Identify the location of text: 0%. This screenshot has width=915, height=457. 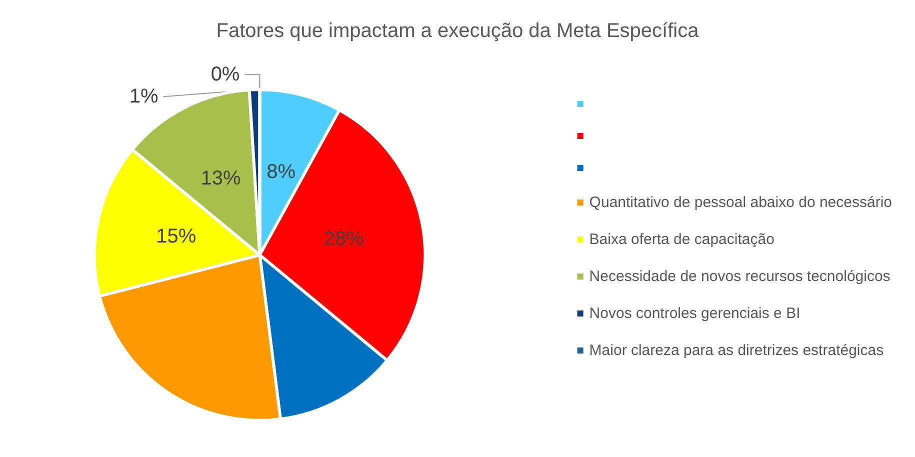
(225, 75).